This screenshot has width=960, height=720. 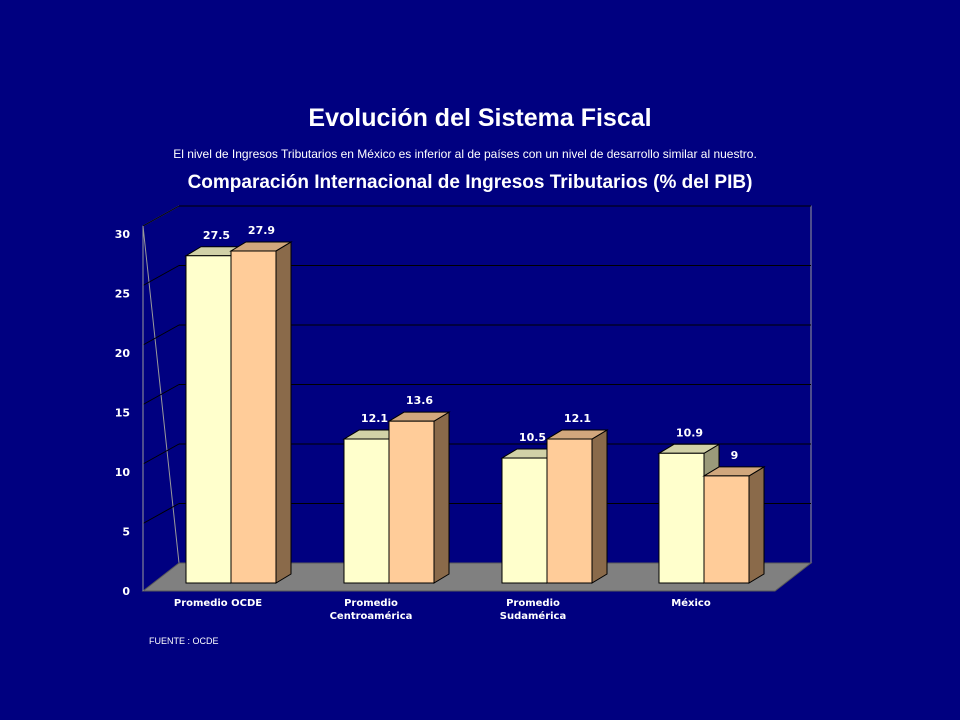 What do you see at coordinates (477, 577) in the screenshot?
I see `chart-floor` at bounding box center [477, 577].